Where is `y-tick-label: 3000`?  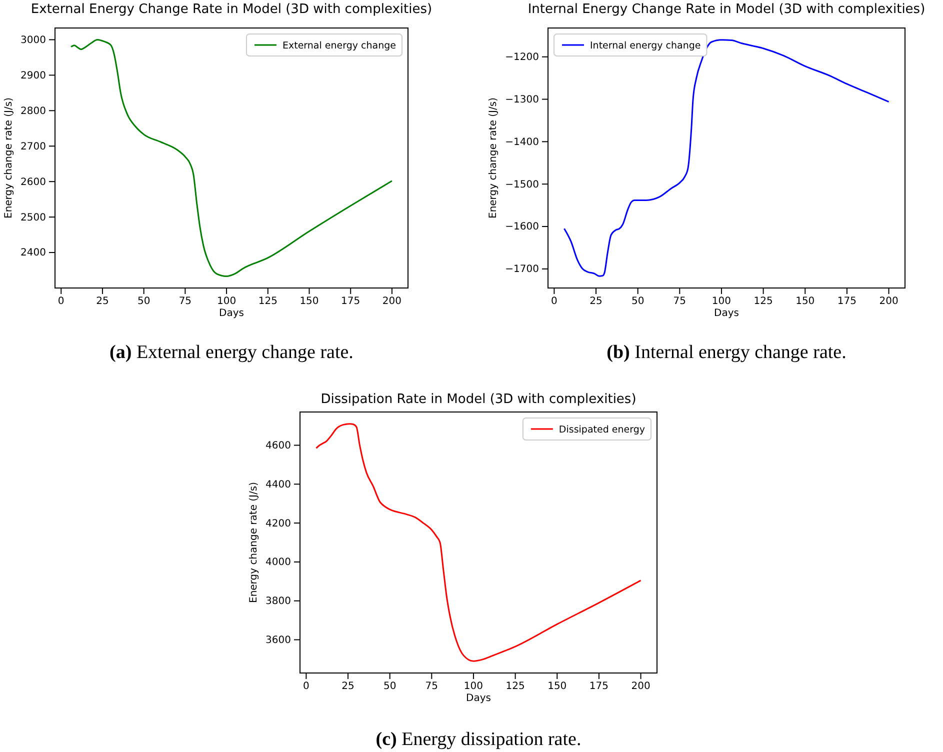
y-tick-label: 3000 is located at coordinates (33, 40).